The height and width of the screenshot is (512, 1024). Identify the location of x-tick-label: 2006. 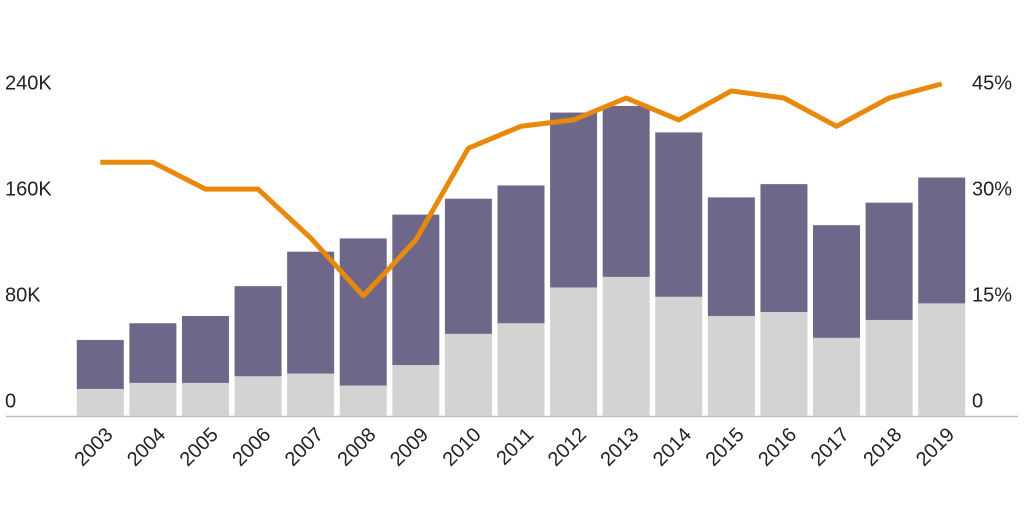
(251, 447).